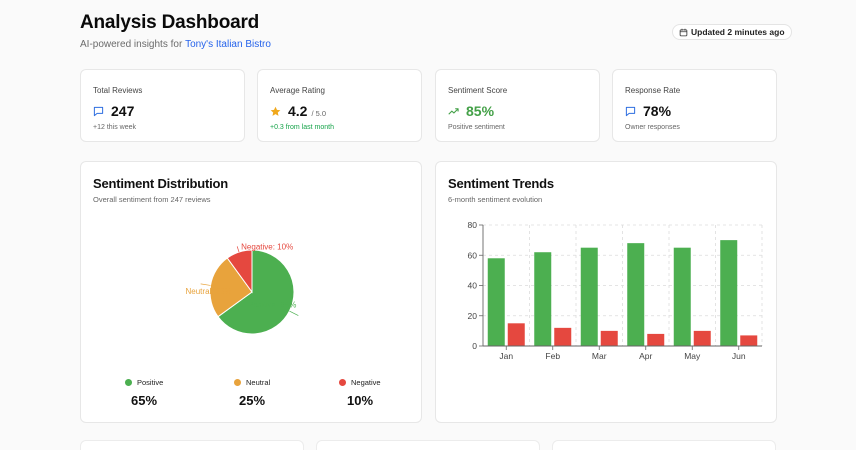 The height and width of the screenshot is (450, 856). Describe the element at coordinates (209, 291) in the screenshot. I see `pie-slice-label: Neutral: 25%` at that location.